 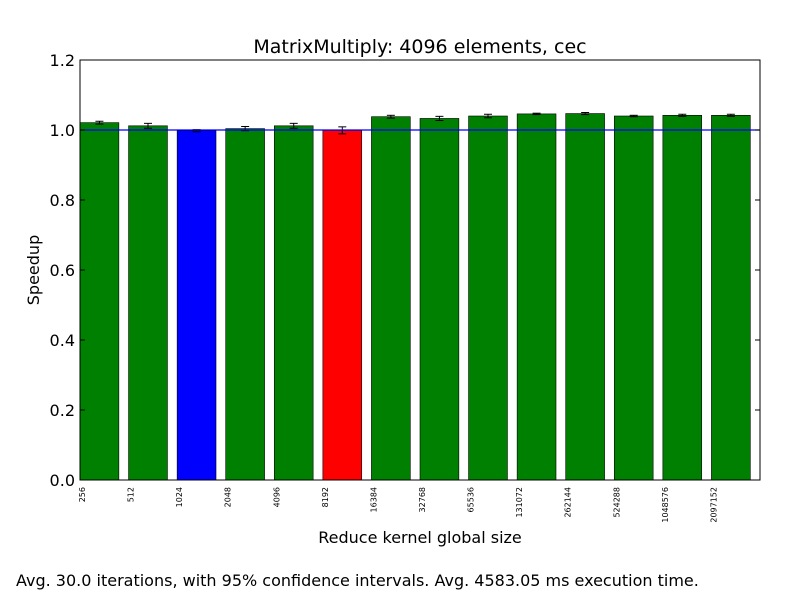 What do you see at coordinates (62, 480) in the screenshot?
I see `y-tick-label: 0.0` at bounding box center [62, 480].